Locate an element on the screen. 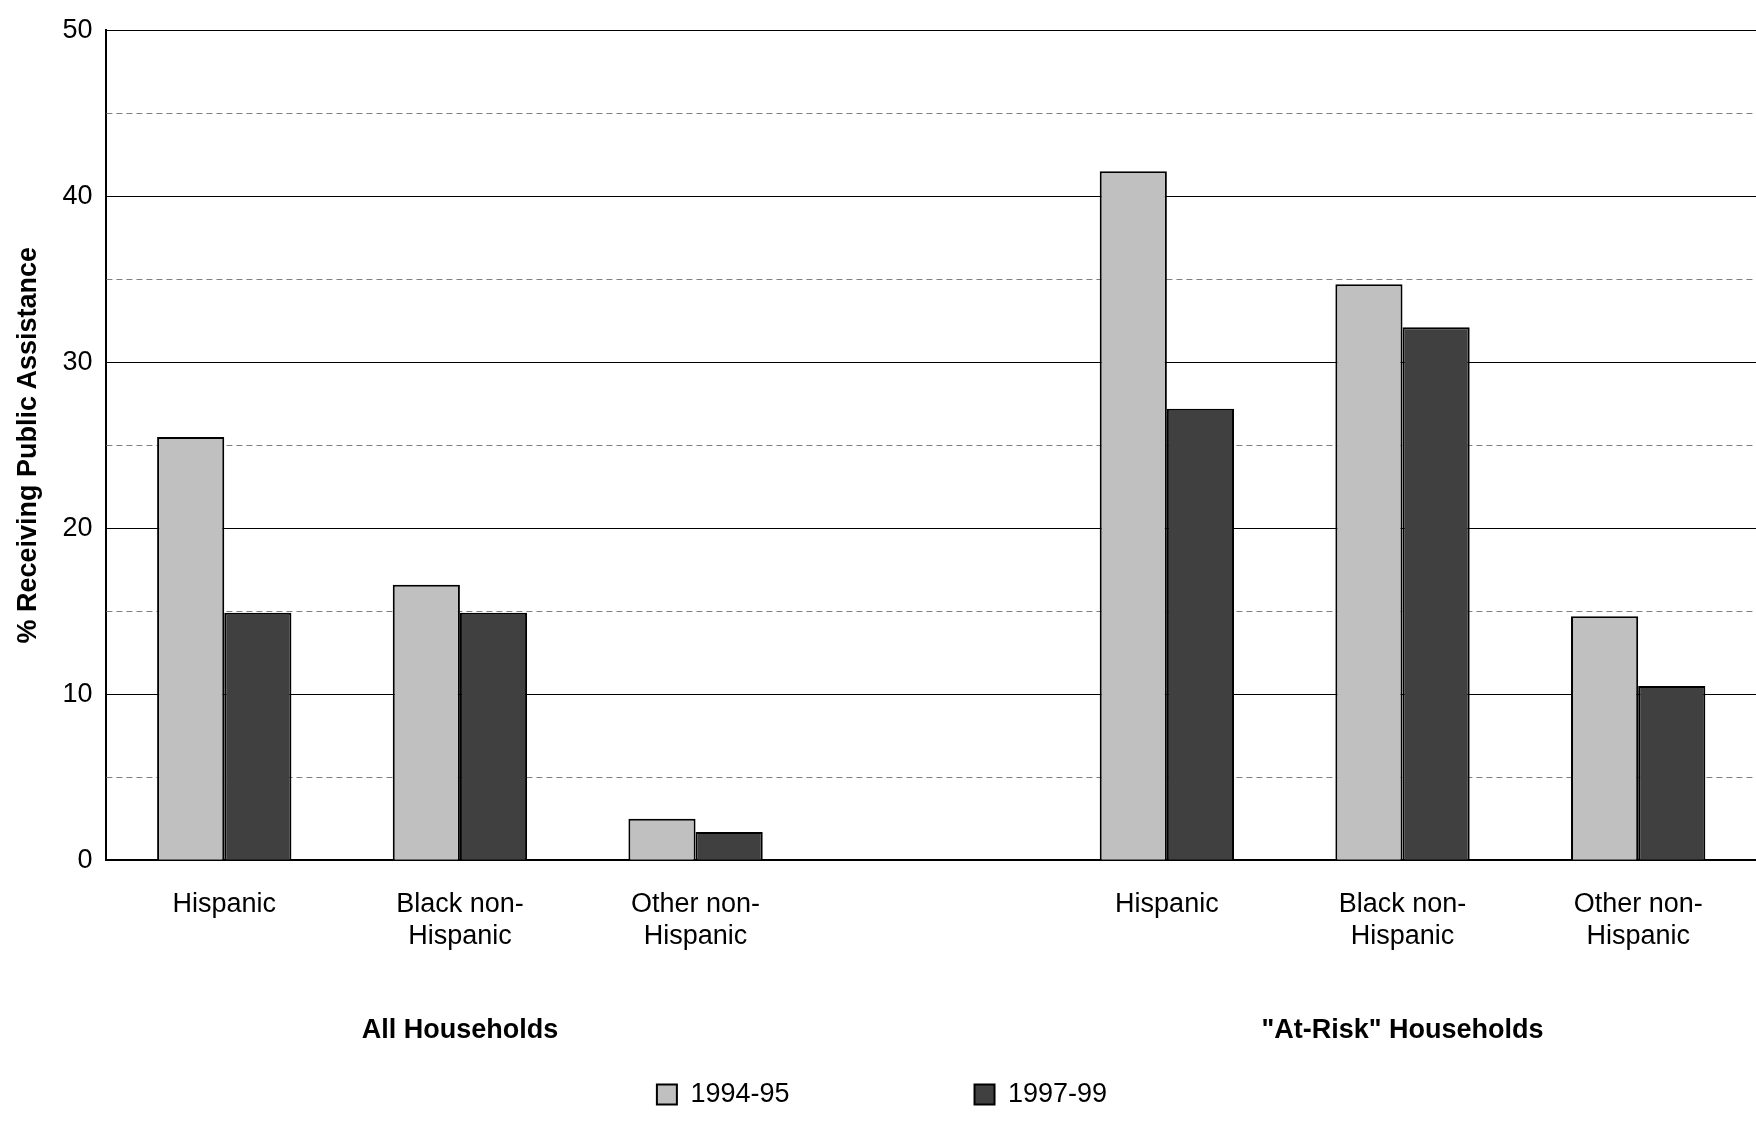 The width and height of the screenshot is (1756, 1124). y-tick-label: 40 is located at coordinates (77, 194).